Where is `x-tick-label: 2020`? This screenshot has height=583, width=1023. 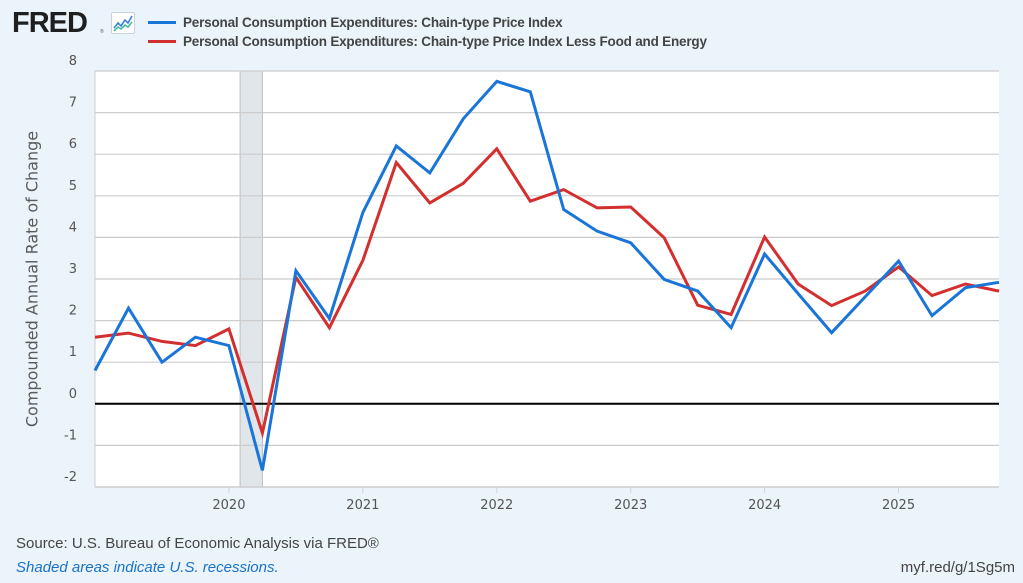
x-tick-label: 2020 is located at coordinates (228, 505).